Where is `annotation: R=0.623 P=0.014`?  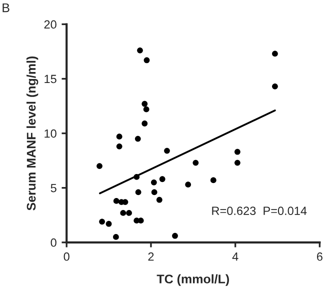 annotation: R=0.623 P=0.014 is located at coordinates (259, 211).